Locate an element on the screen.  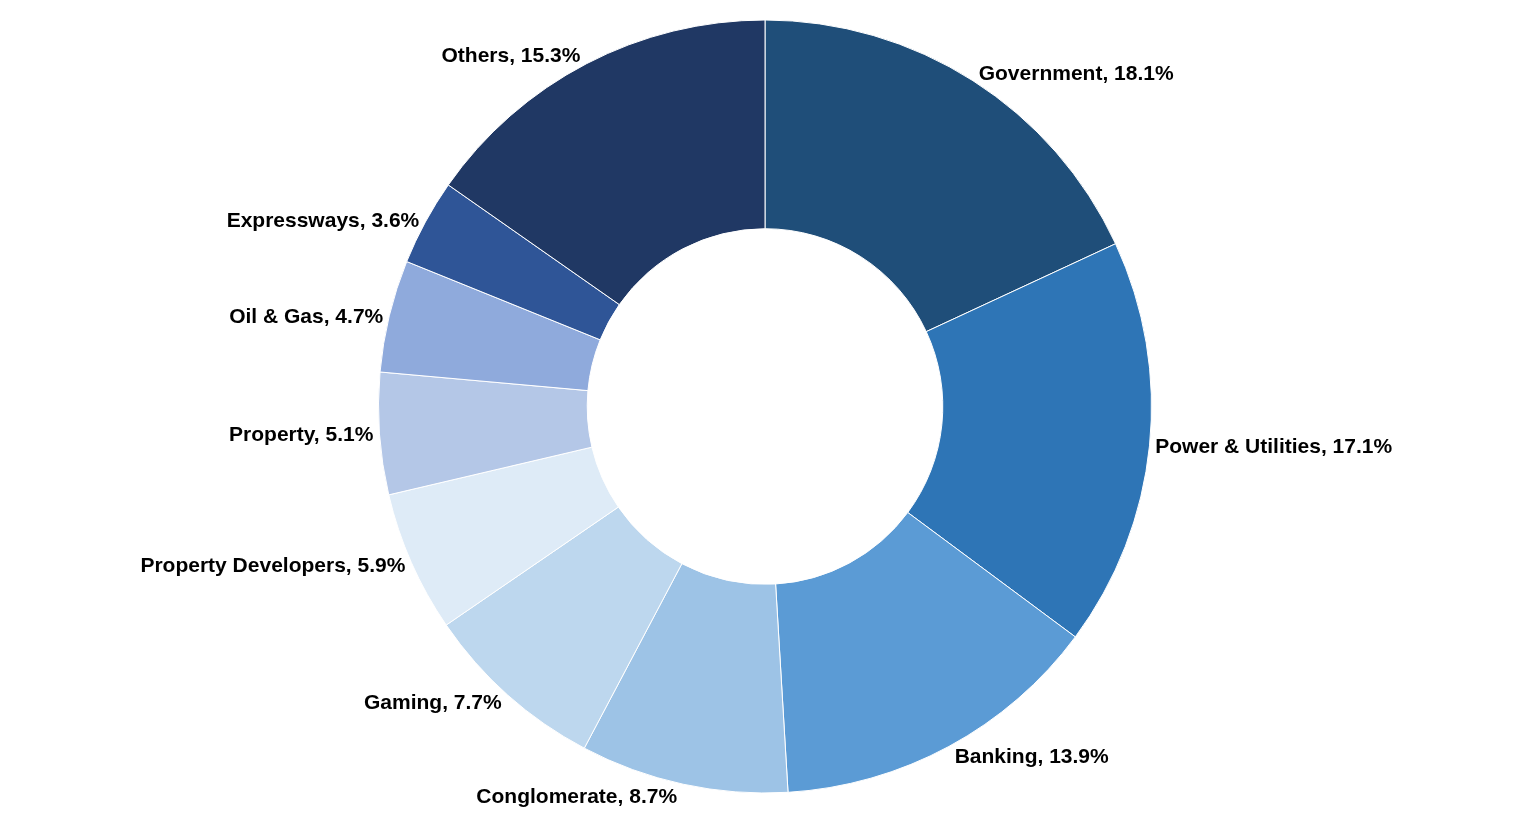
slice-label: Property, 5.1% is located at coordinates (301, 434).